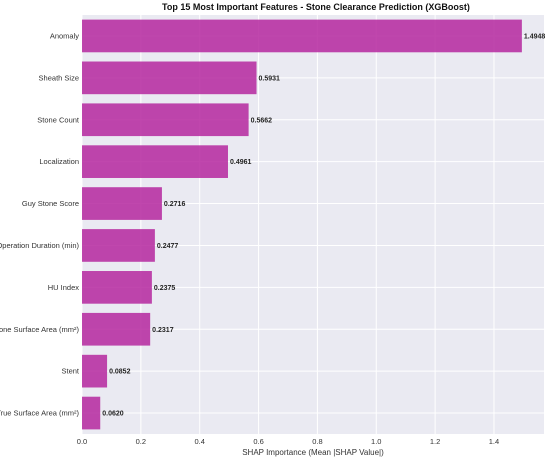  I want to click on value-label-7: 0.2375, so click(165, 288).